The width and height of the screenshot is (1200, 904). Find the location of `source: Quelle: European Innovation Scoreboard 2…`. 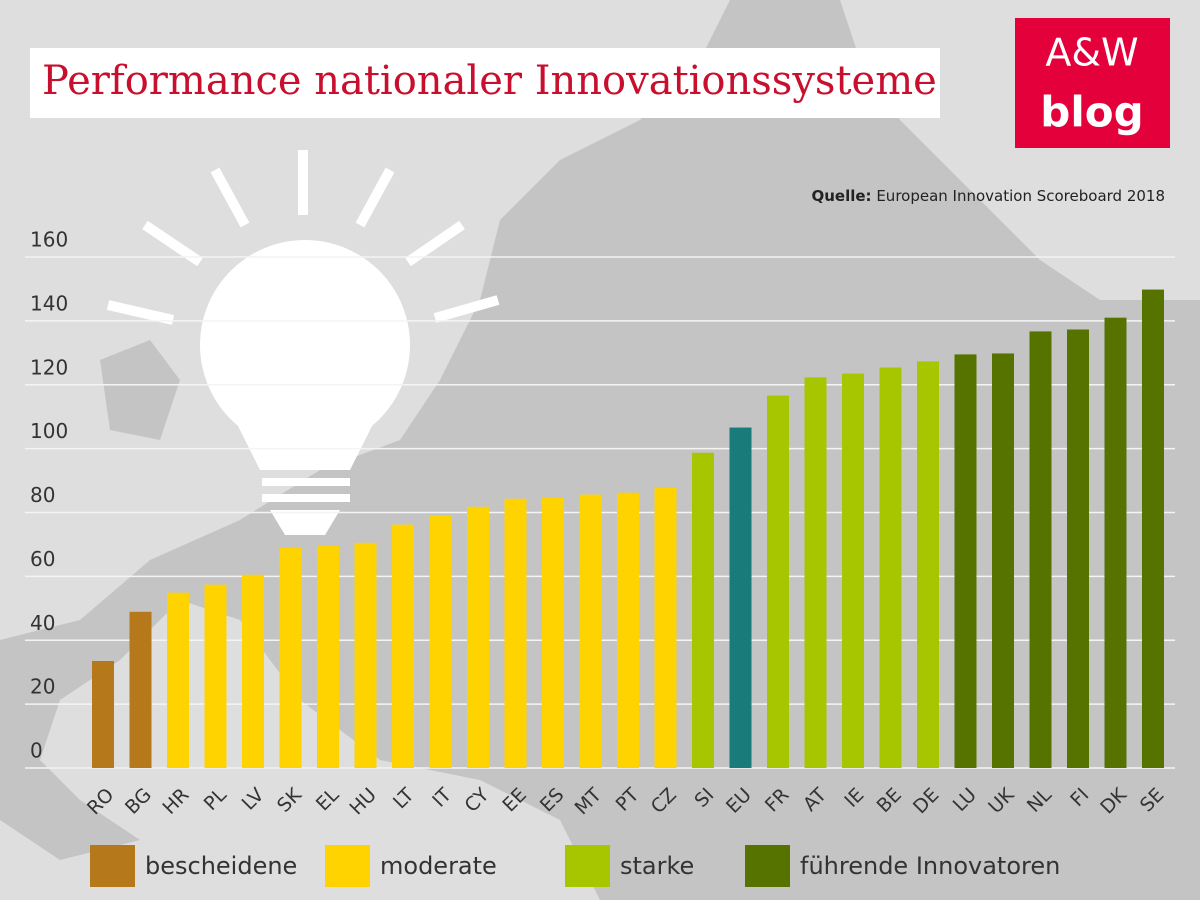

source: Quelle: European Innovation Scoreboard 2… is located at coordinates (988, 196).